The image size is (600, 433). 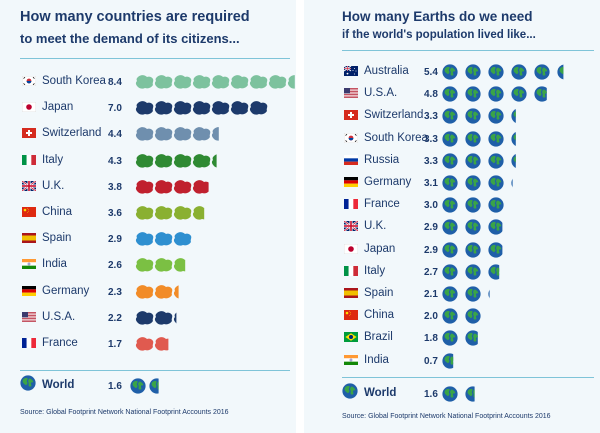 What do you see at coordinates (431, 361) in the screenshot?
I see `value-label: 0.7` at bounding box center [431, 361].